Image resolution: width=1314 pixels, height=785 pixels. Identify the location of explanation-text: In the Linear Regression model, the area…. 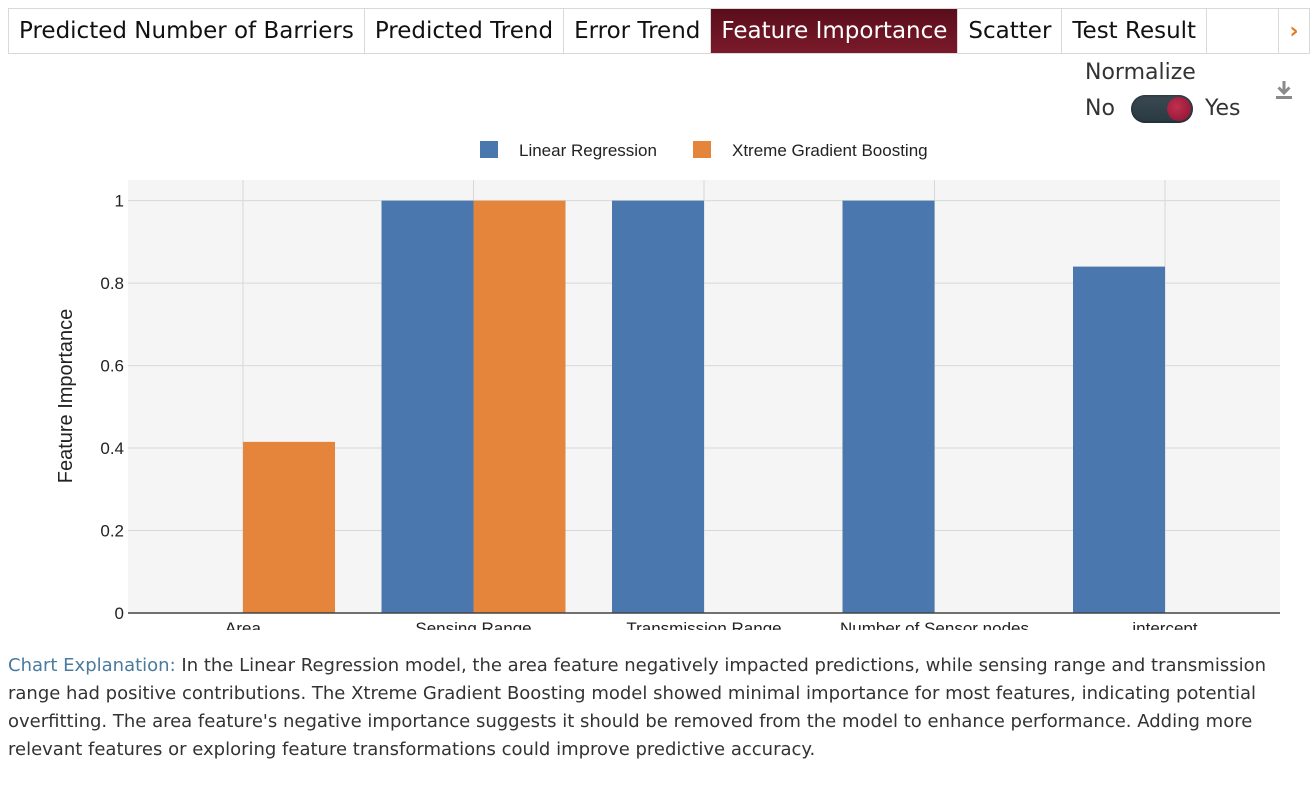
(637, 707).